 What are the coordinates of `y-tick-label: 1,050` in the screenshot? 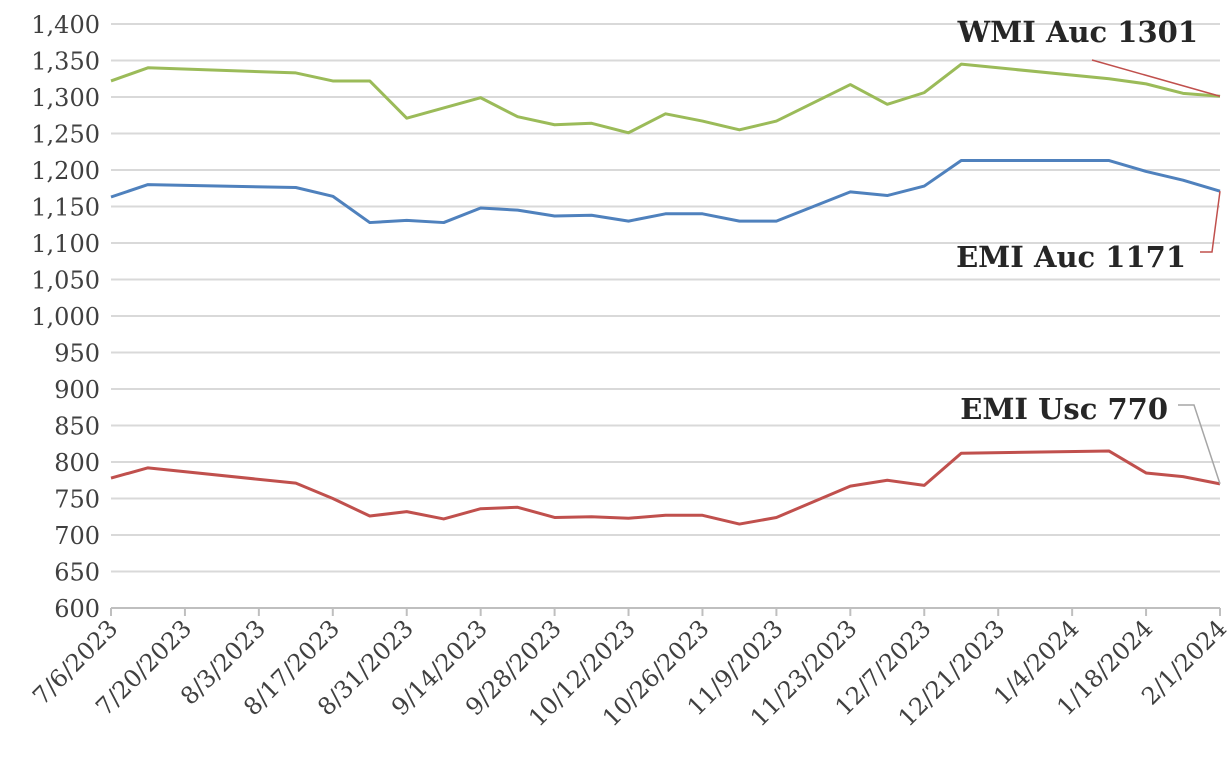 It's located at (65, 281).